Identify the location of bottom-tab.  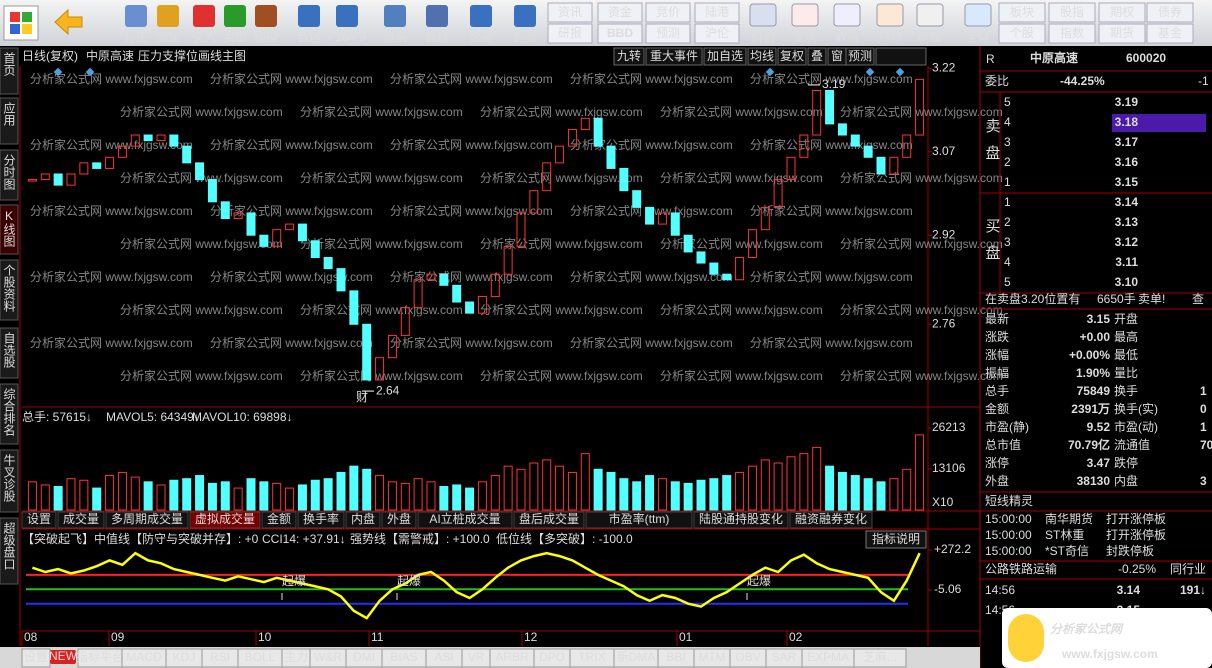
(880, 658).